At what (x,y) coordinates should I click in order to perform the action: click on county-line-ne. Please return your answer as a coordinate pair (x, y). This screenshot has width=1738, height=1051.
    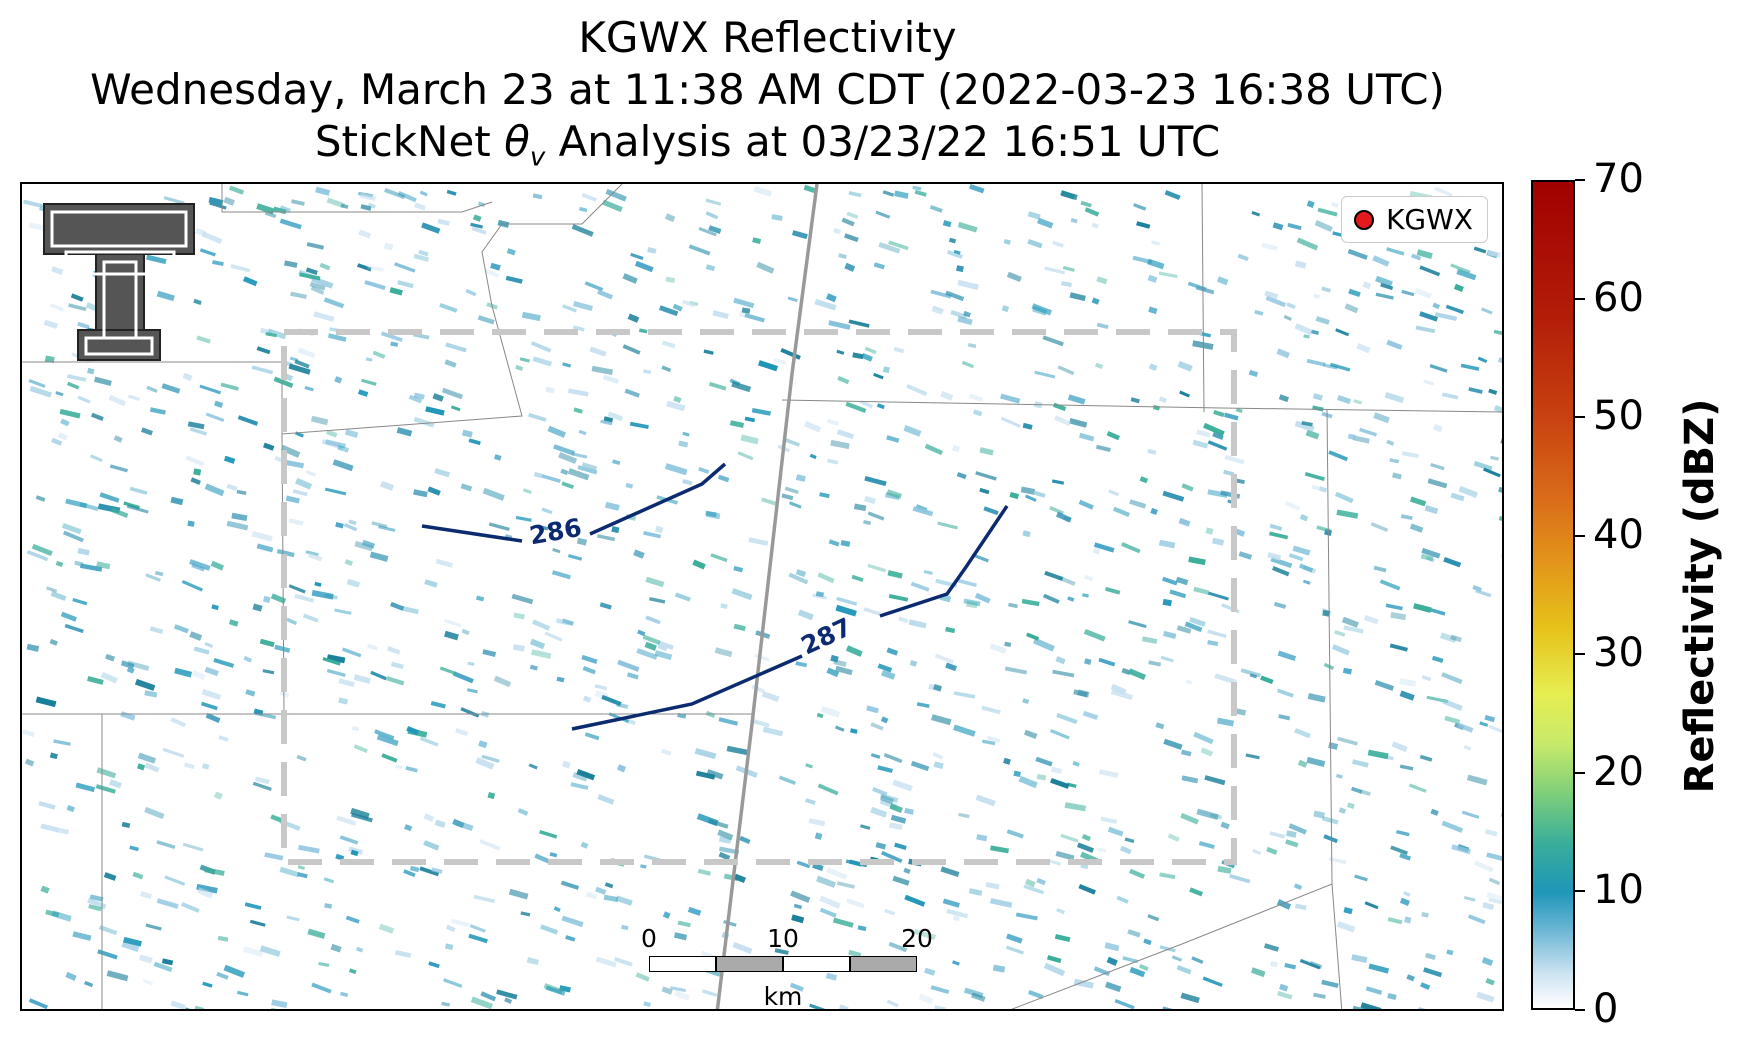
    Looking at the image, I should click on (1203, 298).